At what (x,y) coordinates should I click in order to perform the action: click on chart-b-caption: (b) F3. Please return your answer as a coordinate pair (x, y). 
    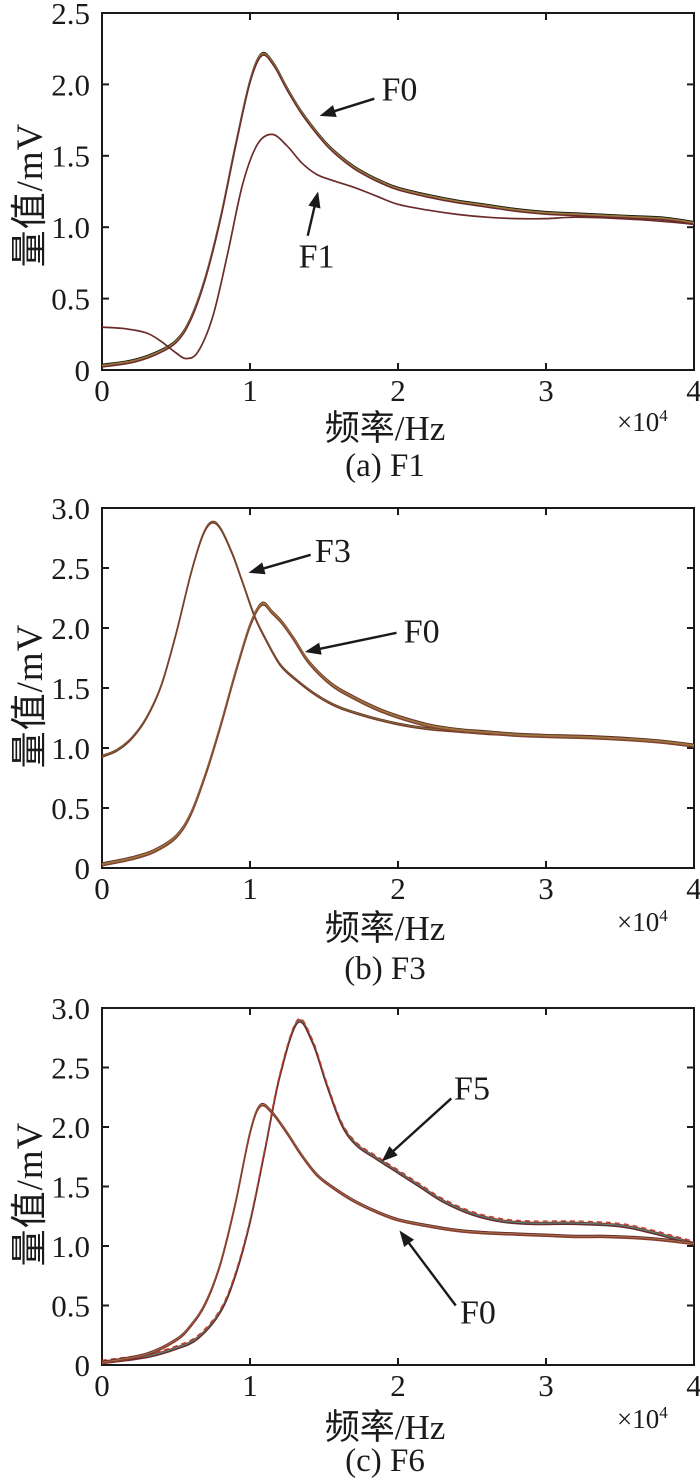
    Looking at the image, I should click on (385, 969).